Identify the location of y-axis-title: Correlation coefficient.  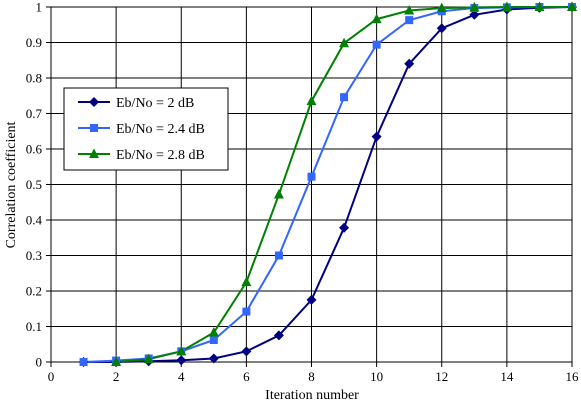
(11, 184).